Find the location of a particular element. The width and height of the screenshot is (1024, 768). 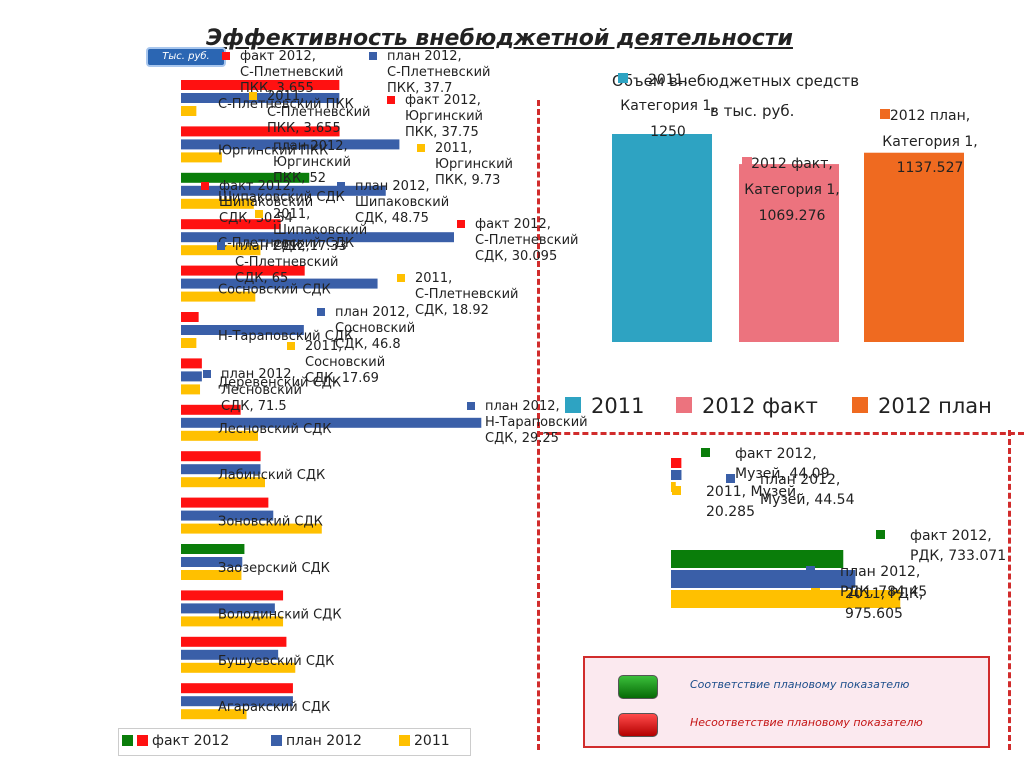

category-label: Юргинский ПКК is located at coordinates (273, 150).